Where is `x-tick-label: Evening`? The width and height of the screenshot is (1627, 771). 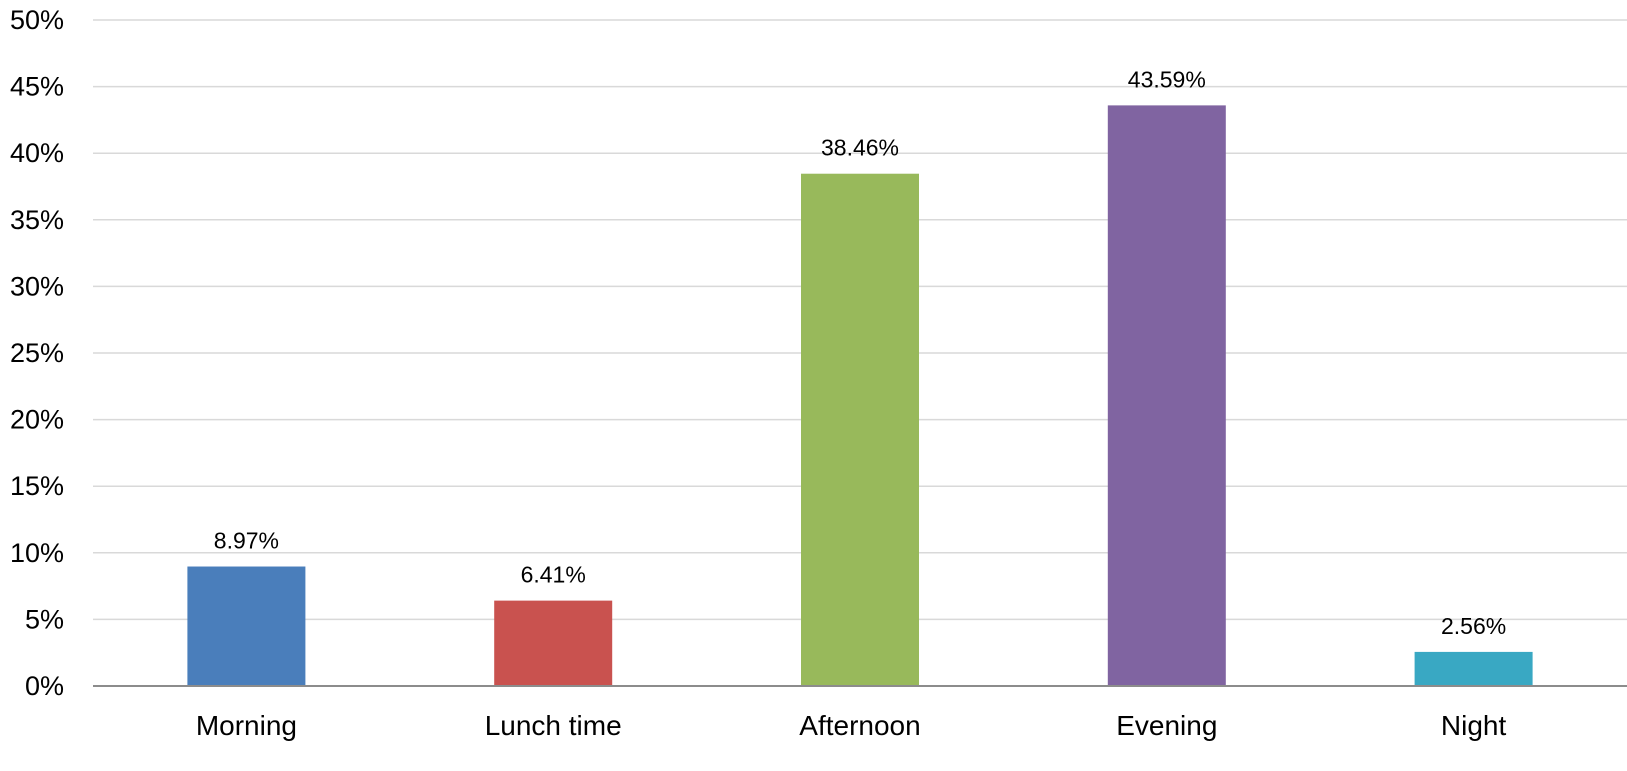 x-tick-label: Evening is located at coordinates (1166, 725).